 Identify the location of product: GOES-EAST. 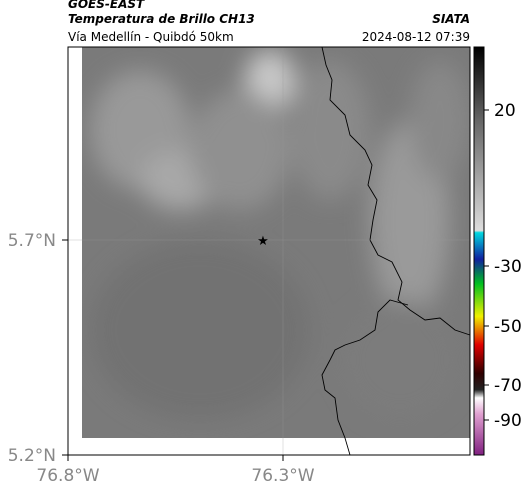
(106, 5).